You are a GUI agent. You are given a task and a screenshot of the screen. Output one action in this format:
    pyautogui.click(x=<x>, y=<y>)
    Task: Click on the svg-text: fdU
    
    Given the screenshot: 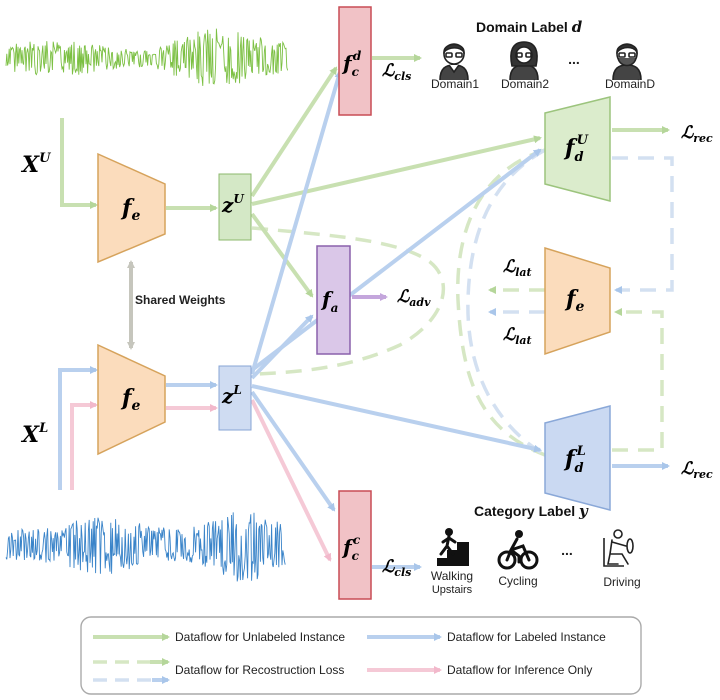 What is the action you would take?
    pyautogui.click(x=576, y=149)
    